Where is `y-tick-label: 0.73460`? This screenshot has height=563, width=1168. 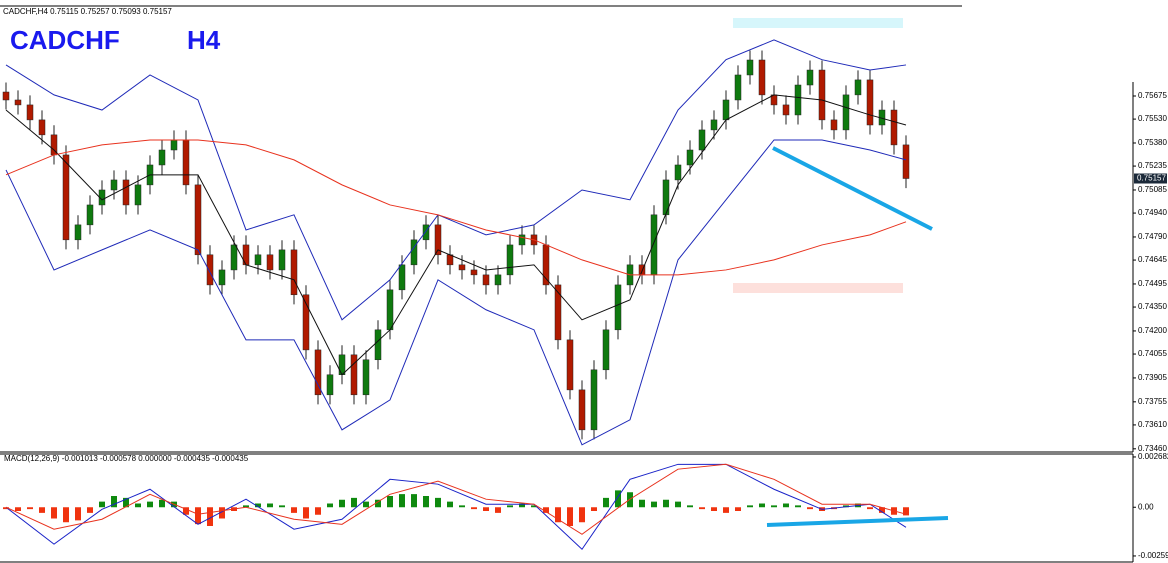
y-tick-label: 0.73460 is located at coordinates (1152, 448).